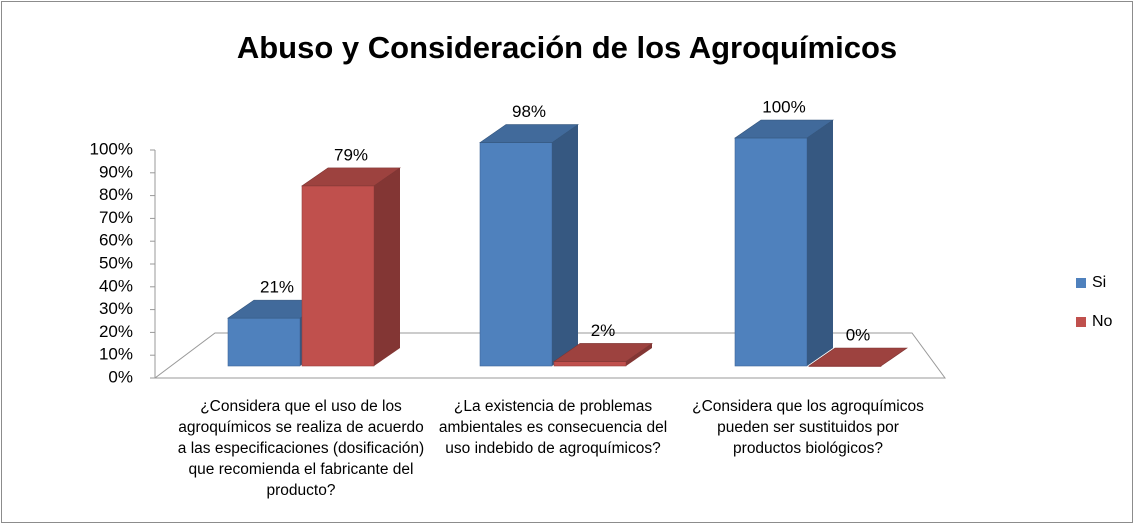  I want to click on legend-label: Si, so click(1099, 282).